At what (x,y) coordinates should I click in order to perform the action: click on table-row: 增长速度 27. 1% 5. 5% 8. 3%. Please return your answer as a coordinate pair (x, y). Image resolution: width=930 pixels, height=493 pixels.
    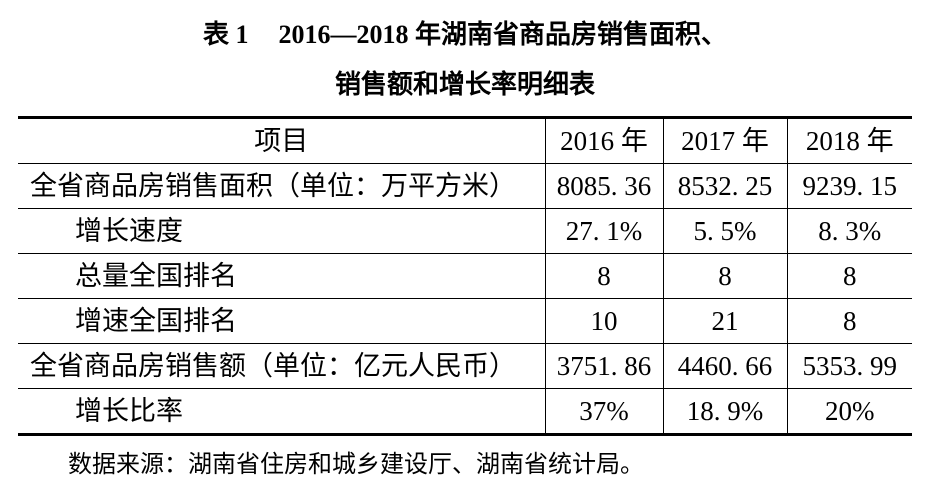
    Looking at the image, I should click on (465, 231).